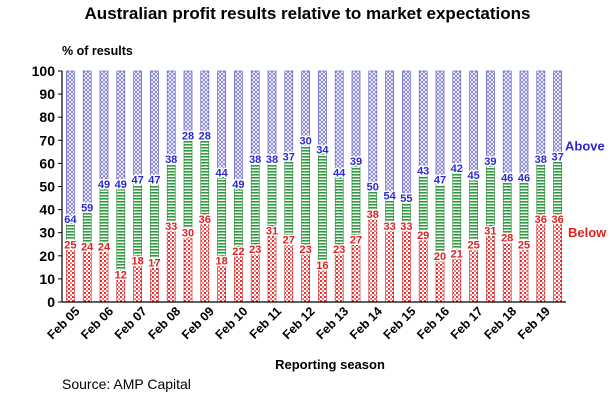 This screenshot has width=615, height=409. What do you see at coordinates (121, 275) in the screenshot?
I see `below-value-label: 12` at bounding box center [121, 275].